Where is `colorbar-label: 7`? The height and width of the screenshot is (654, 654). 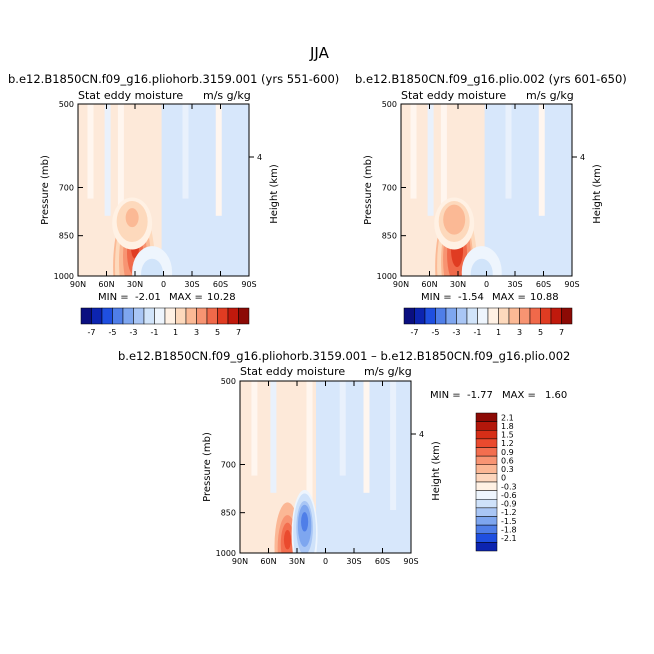
colorbar-label: 7 is located at coordinates (238, 332).